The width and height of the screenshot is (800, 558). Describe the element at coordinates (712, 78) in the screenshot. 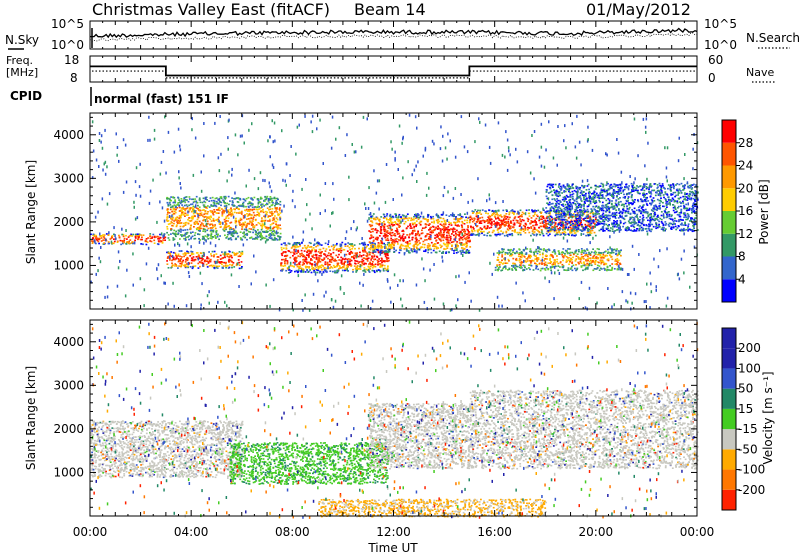

I see `nave-tick-bottom: 0` at that location.